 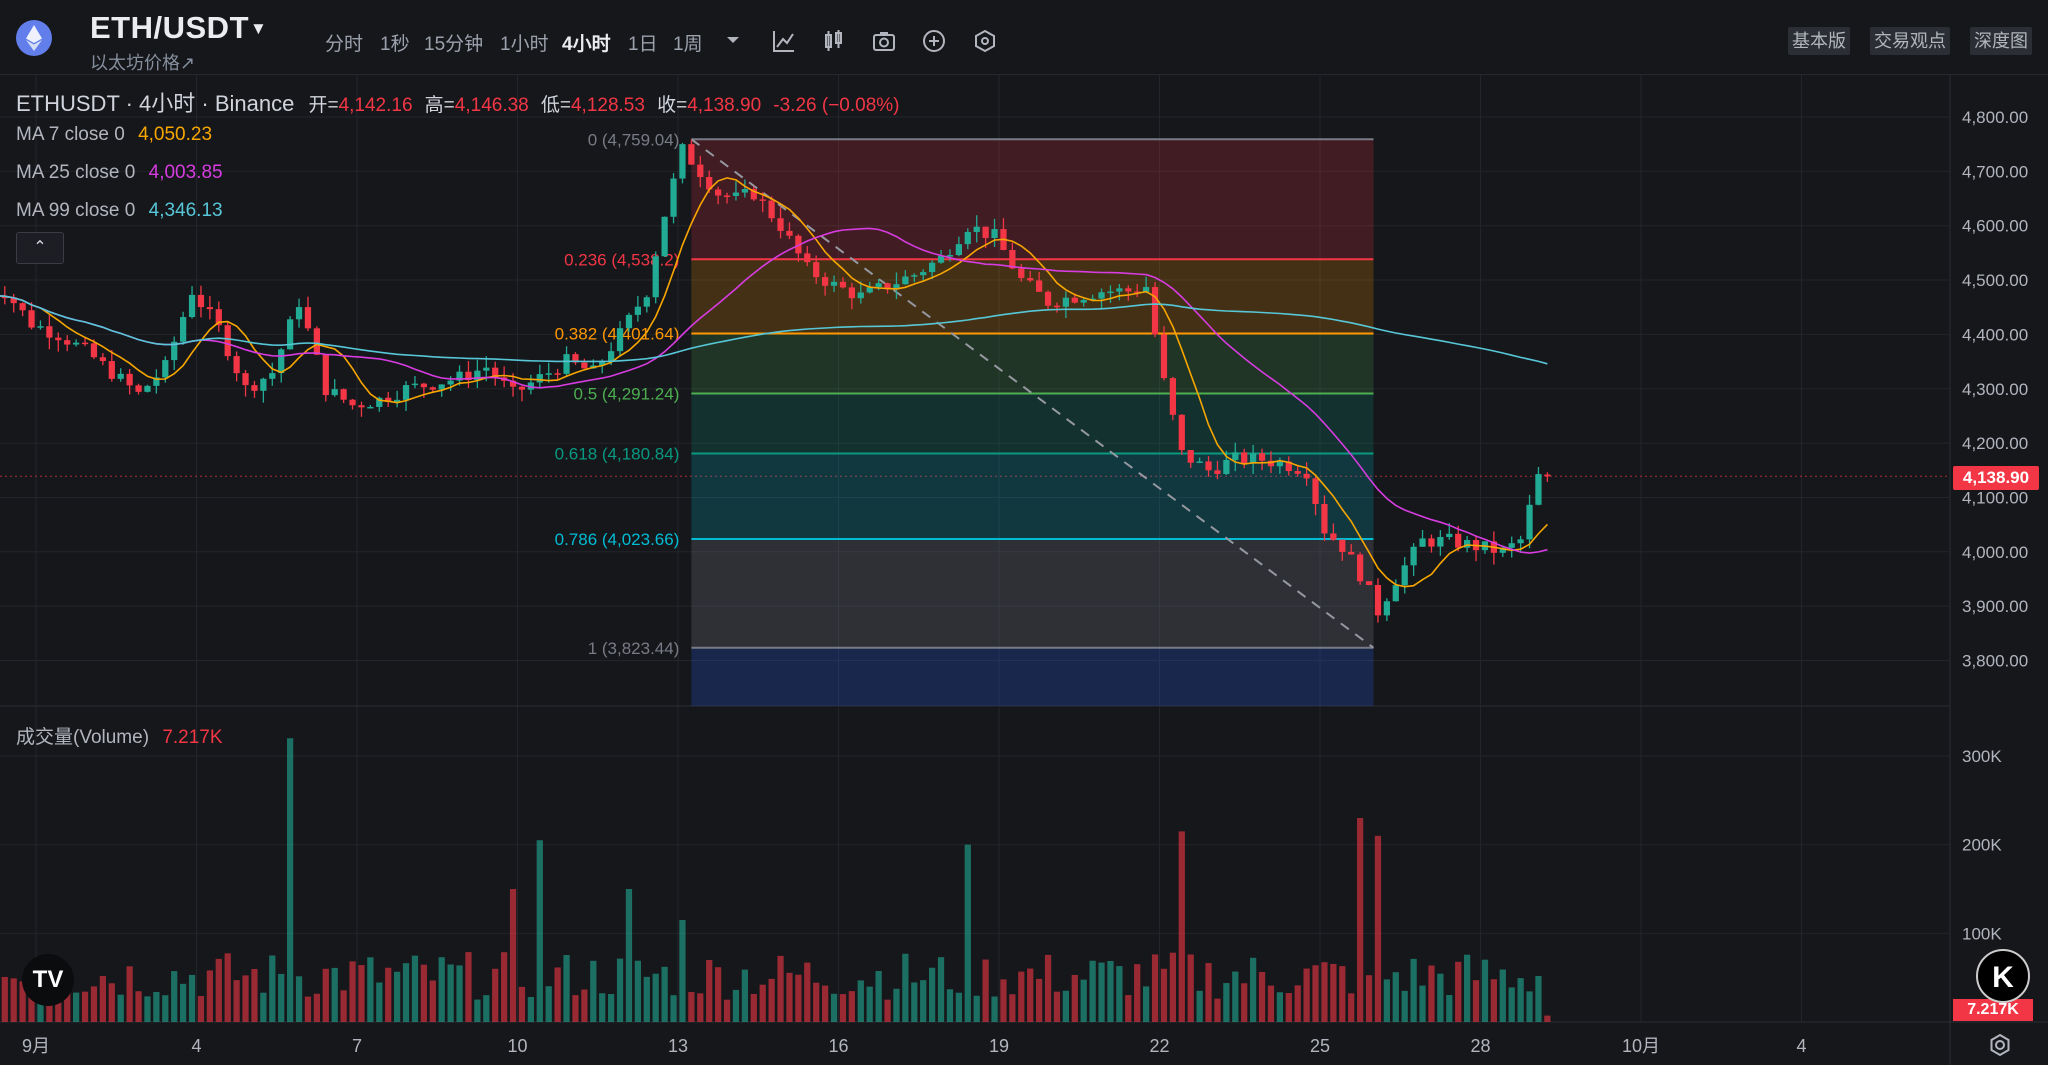 What do you see at coordinates (985, 41) in the screenshot?
I see `settings-hex-icon` at bounding box center [985, 41].